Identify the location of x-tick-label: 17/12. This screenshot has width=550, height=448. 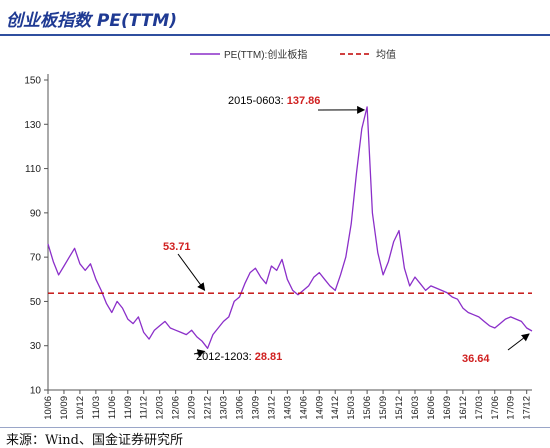
(527, 408).